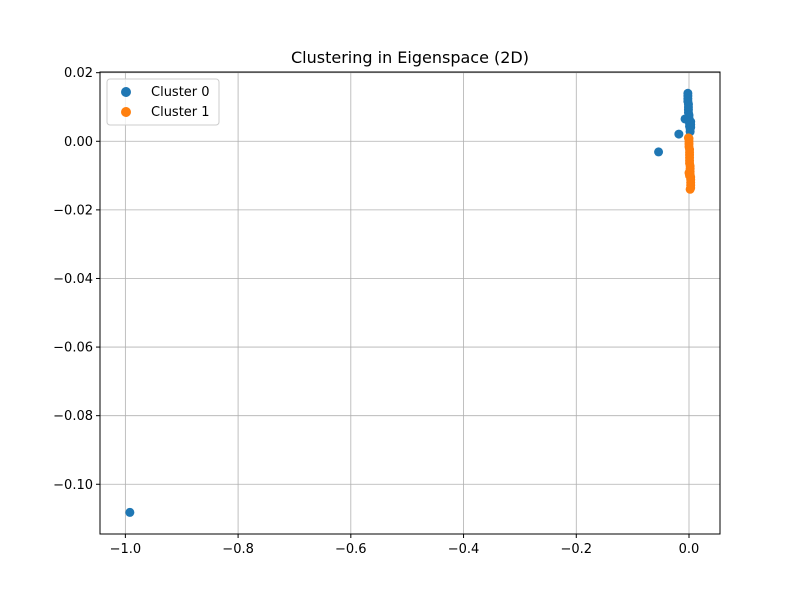 Image resolution: width=800 pixels, height=600 pixels. I want to click on x-tick-label: 0.0, so click(689, 549).